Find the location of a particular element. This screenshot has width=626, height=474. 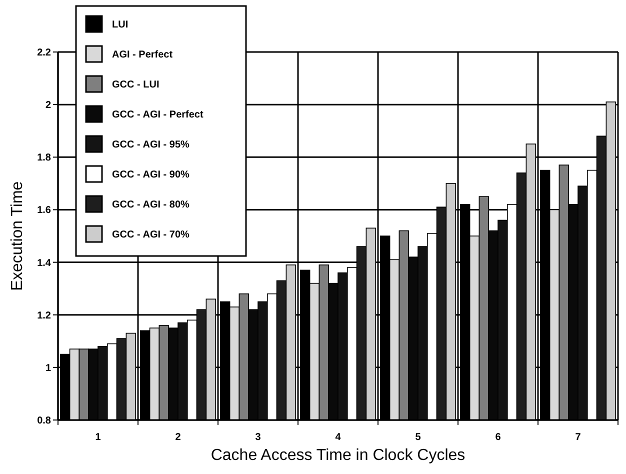

y-tick-label: 2.2 is located at coordinates (44, 53).